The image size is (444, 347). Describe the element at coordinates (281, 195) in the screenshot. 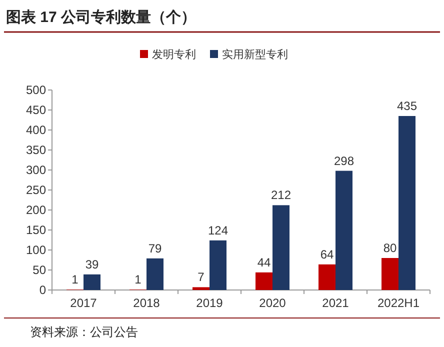

I see `data-label: 212` at that location.